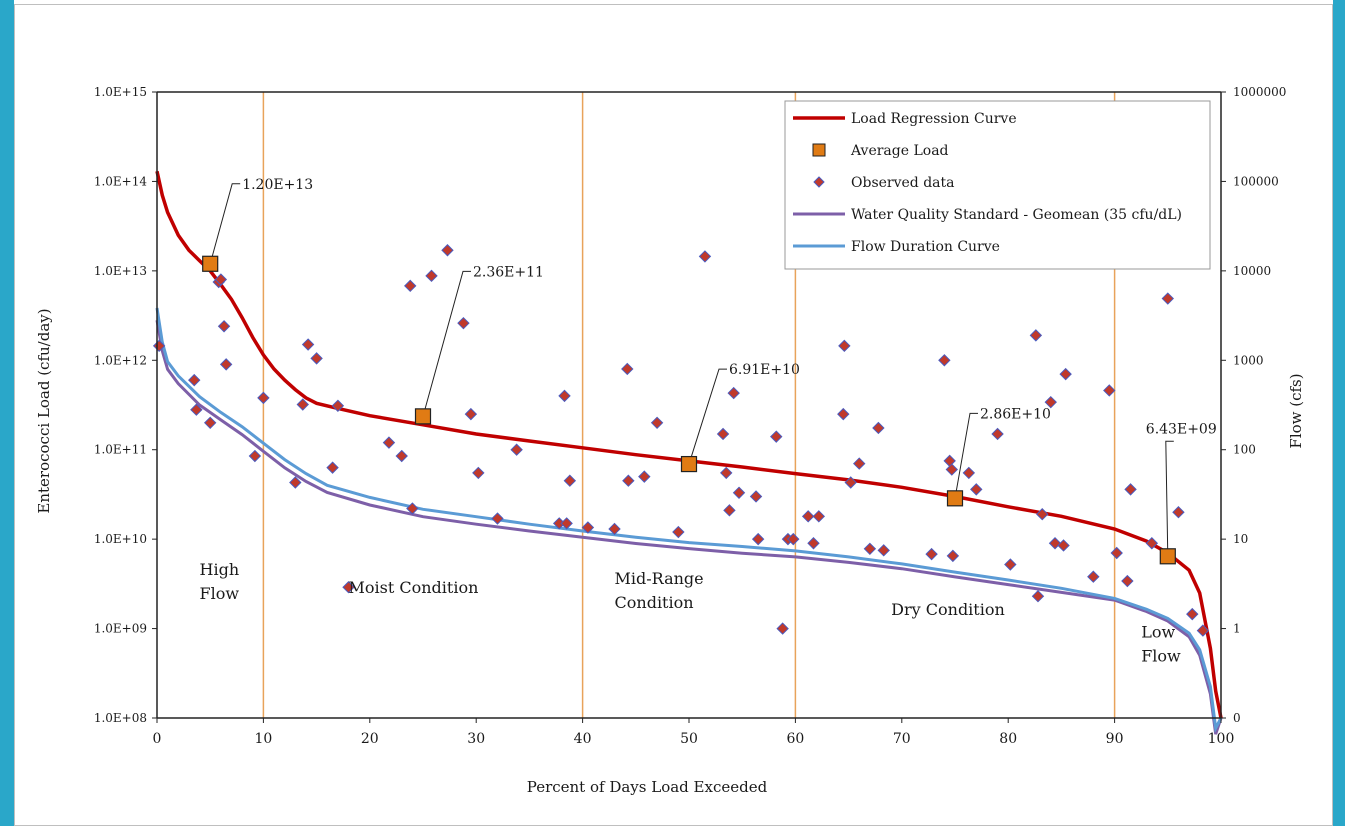 The image size is (1345, 827). What do you see at coordinates (220, 569) in the screenshot?
I see `zone-label: High` at bounding box center [220, 569].